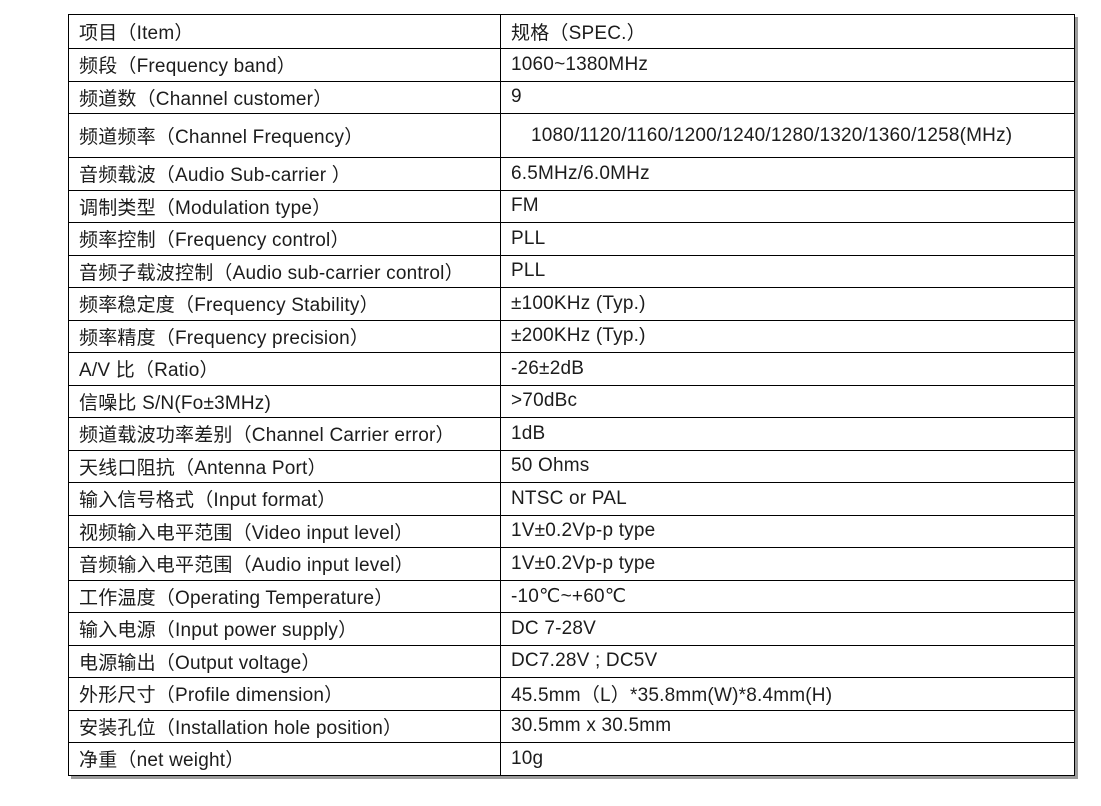 This screenshot has height=806, width=1101. I want to click on item-cell: 外形尺寸（Profile dimension）, so click(284, 694).